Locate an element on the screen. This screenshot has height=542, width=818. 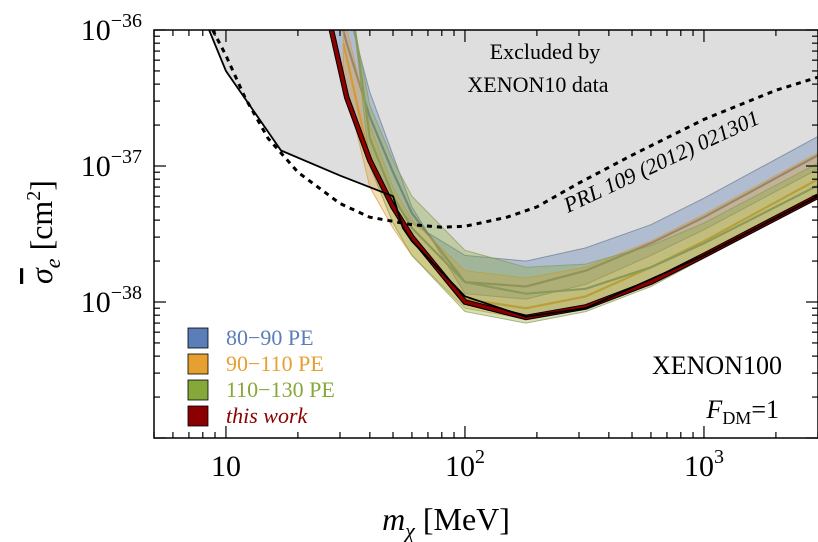
y-axis-label: σe [cm2] is located at coordinates (44, 232).